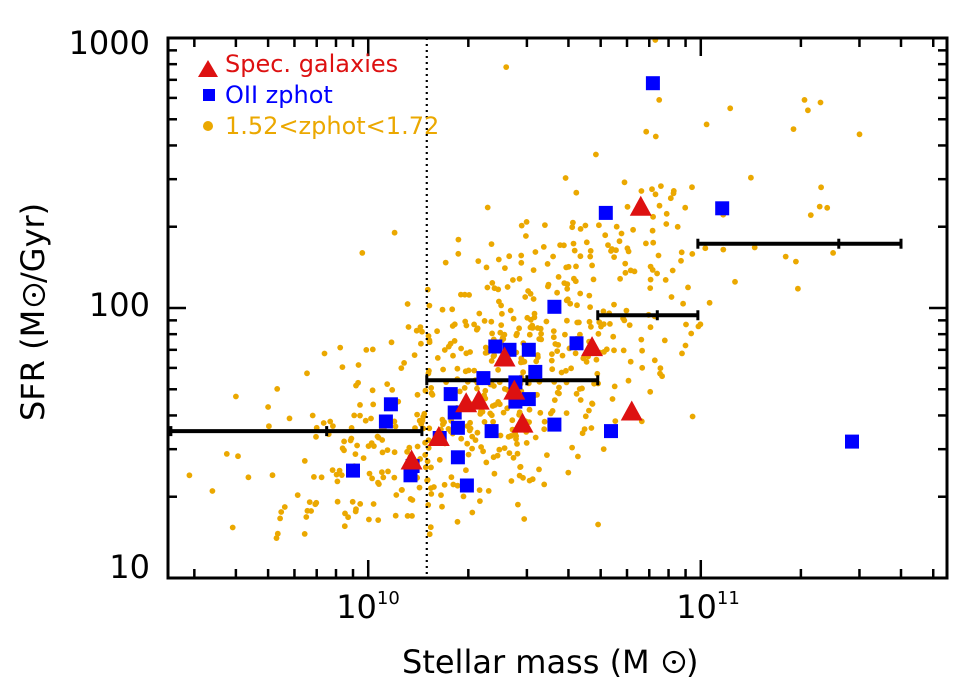 Image resolution: width=970 pixels, height=690 pixels. What do you see at coordinates (356, 607) in the screenshot?
I see `x-tick-label-1e10-base: 10` at bounding box center [356, 607].